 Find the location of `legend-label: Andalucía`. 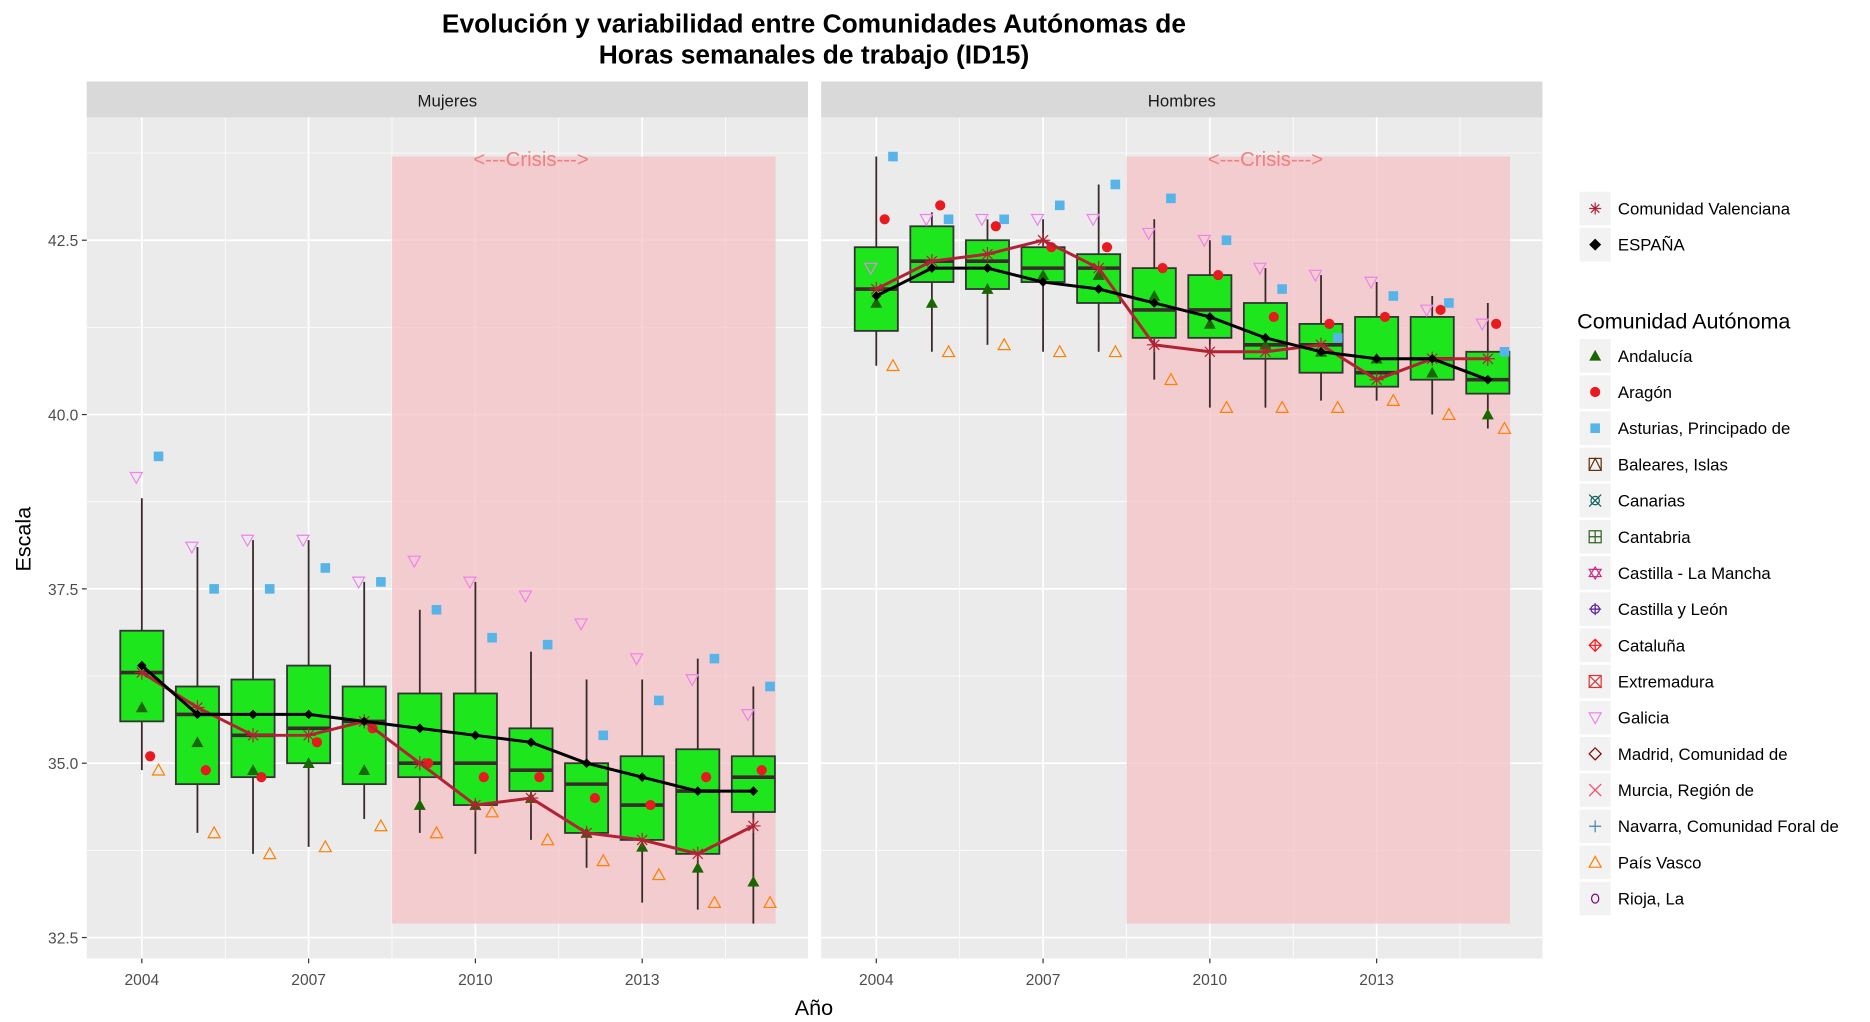

legend-label: Andalucía is located at coordinates (1655, 356).